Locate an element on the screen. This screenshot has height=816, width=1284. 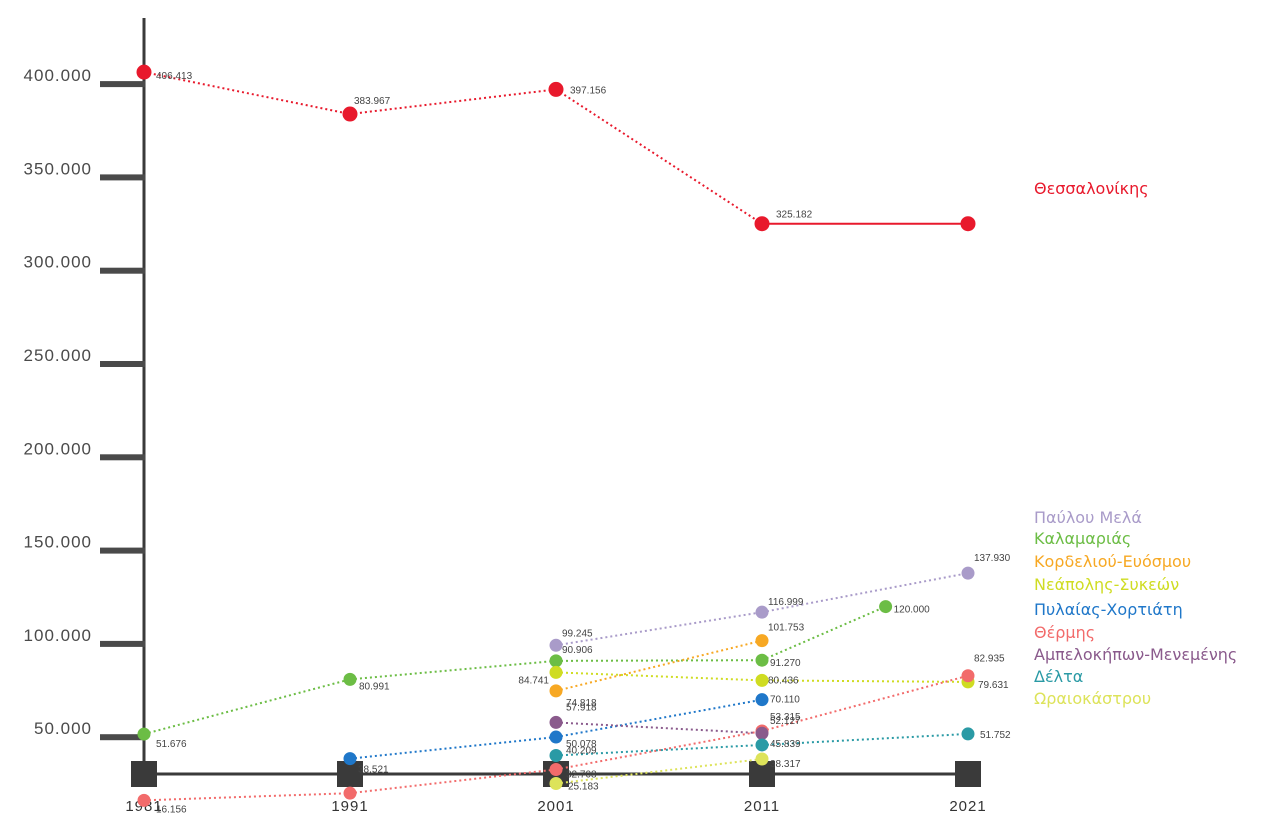
series-6: 16.156 32.708 53.315 82.935 is located at coordinates (571, 734).